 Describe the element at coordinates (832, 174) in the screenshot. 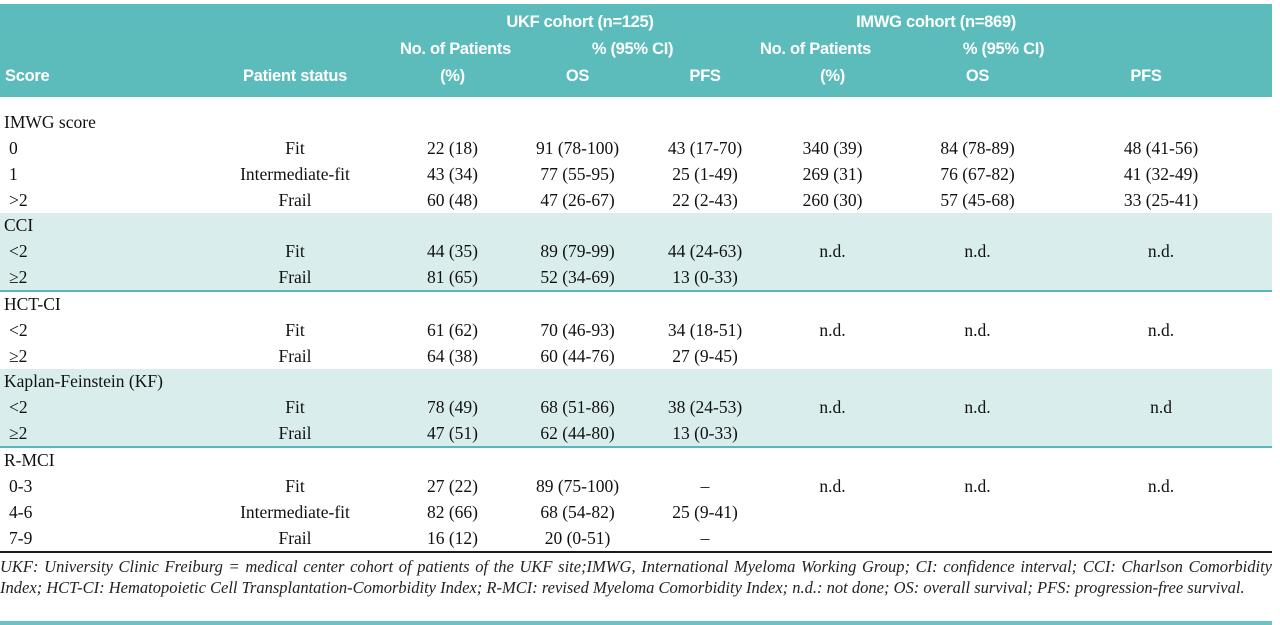

I see `imwg-no-patients-cell: 269 (31)` at that location.